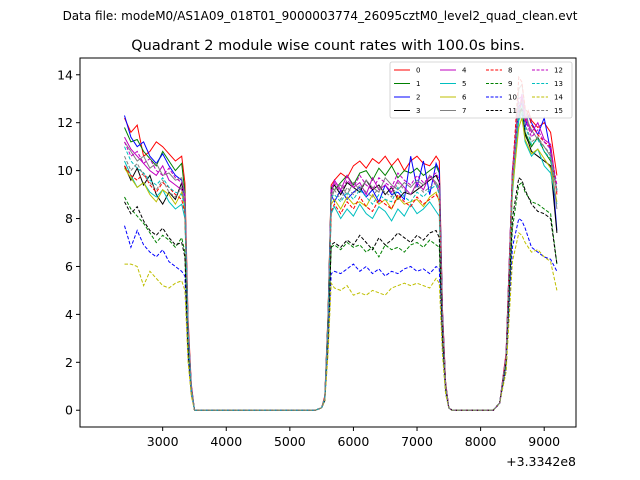  What do you see at coordinates (510, 84) in the screenshot?
I see `legend-label-9: 9` at bounding box center [510, 84].